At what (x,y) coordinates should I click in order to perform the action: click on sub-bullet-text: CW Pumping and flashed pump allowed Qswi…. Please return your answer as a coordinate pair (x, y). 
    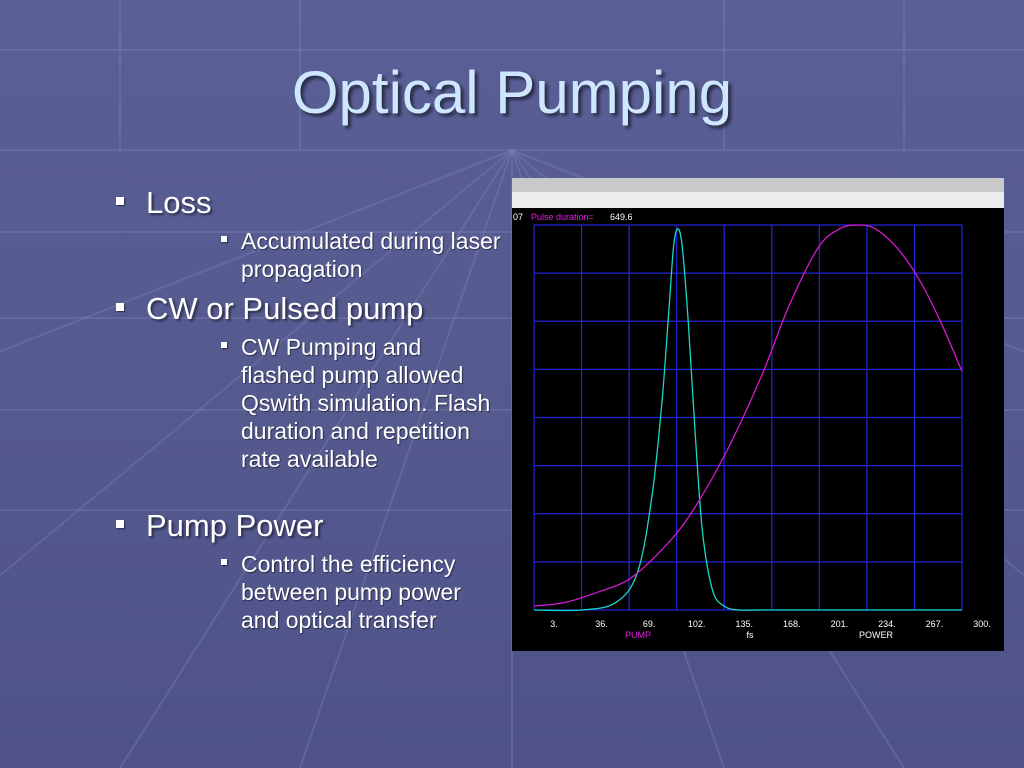
    Looking at the image, I should click on (366, 403).